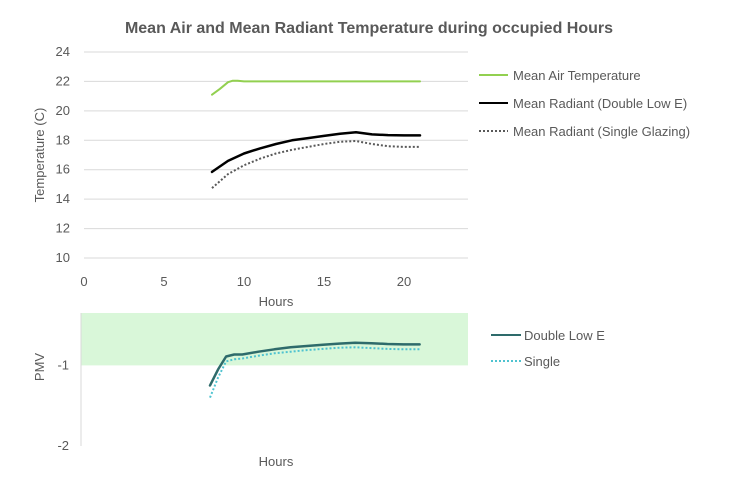 This screenshot has height=481, width=738. I want to click on top-x-ticks: 0 5 10 15 20, so click(245, 281).